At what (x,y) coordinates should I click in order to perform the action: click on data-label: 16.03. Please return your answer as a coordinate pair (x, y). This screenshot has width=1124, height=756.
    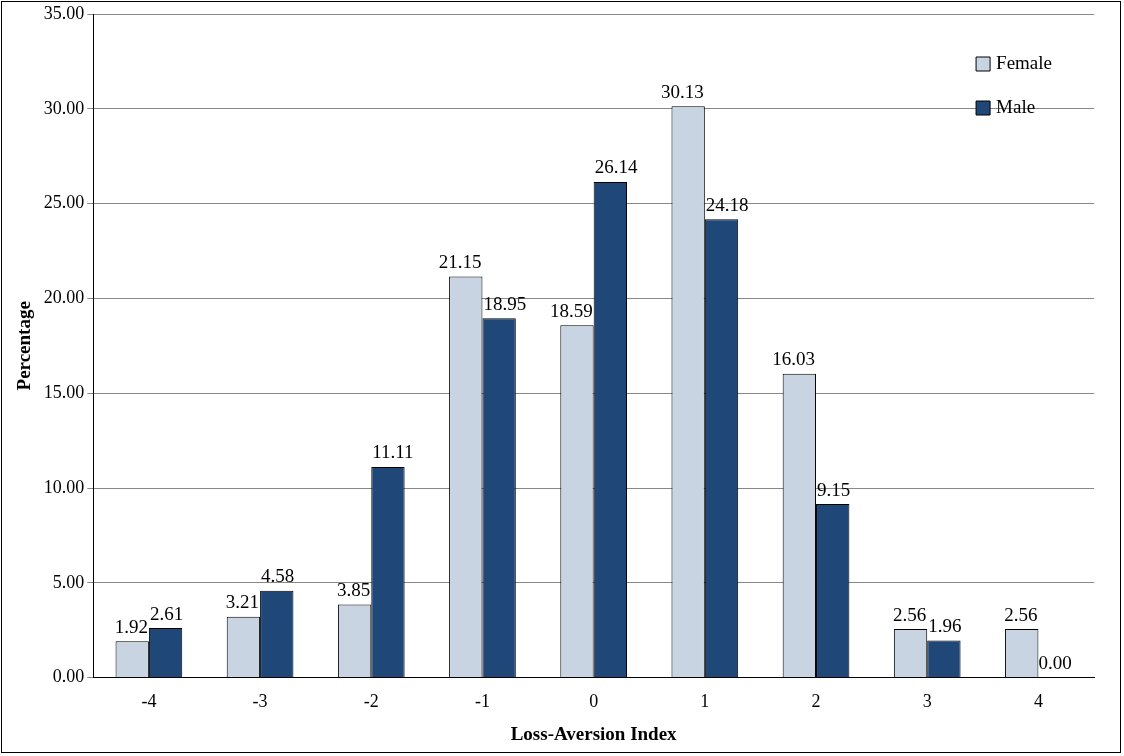
    Looking at the image, I should click on (794, 359).